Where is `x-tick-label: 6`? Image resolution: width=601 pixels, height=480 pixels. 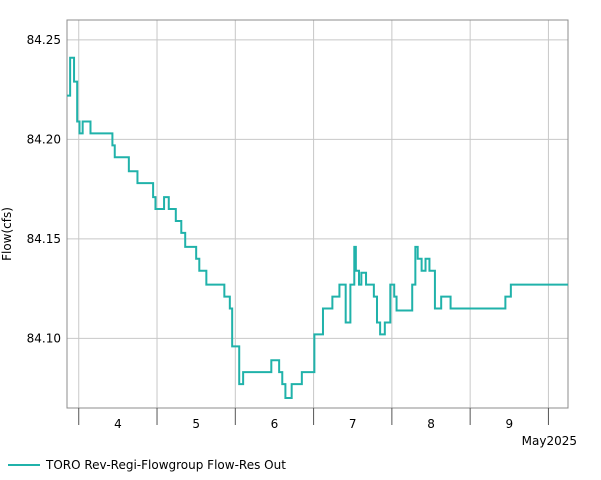
x-tick-label: 6 is located at coordinates (275, 424).